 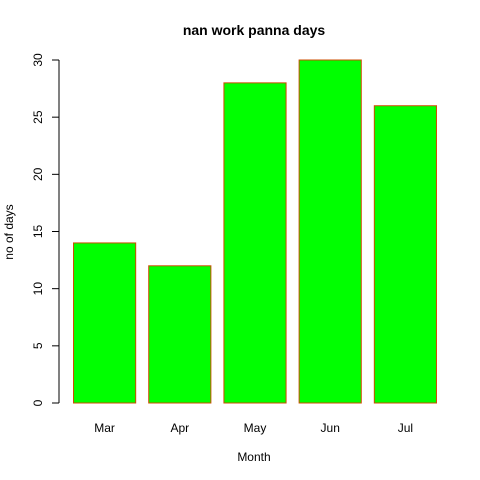 What do you see at coordinates (38, 174) in the screenshot?
I see `y-tick-label: 20` at bounding box center [38, 174].